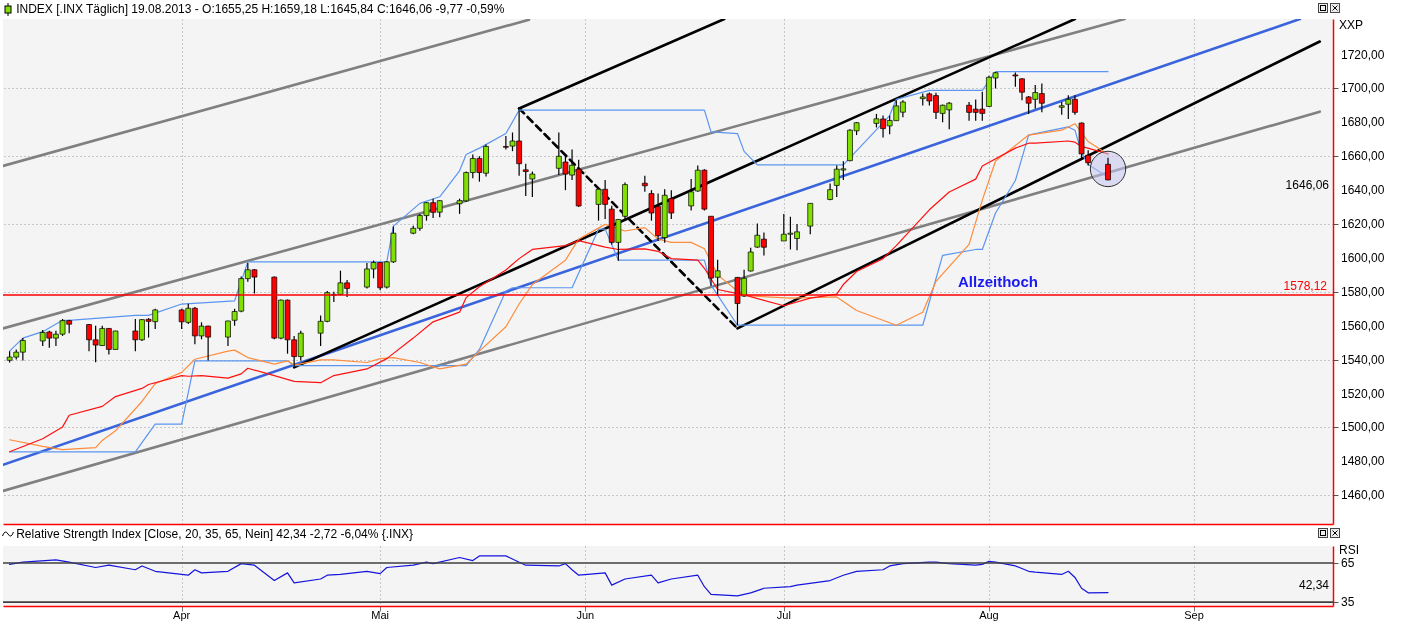 The height and width of the screenshot is (638, 1401). I want to click on y-tick-label: 1640,00, so click(1363, 190).